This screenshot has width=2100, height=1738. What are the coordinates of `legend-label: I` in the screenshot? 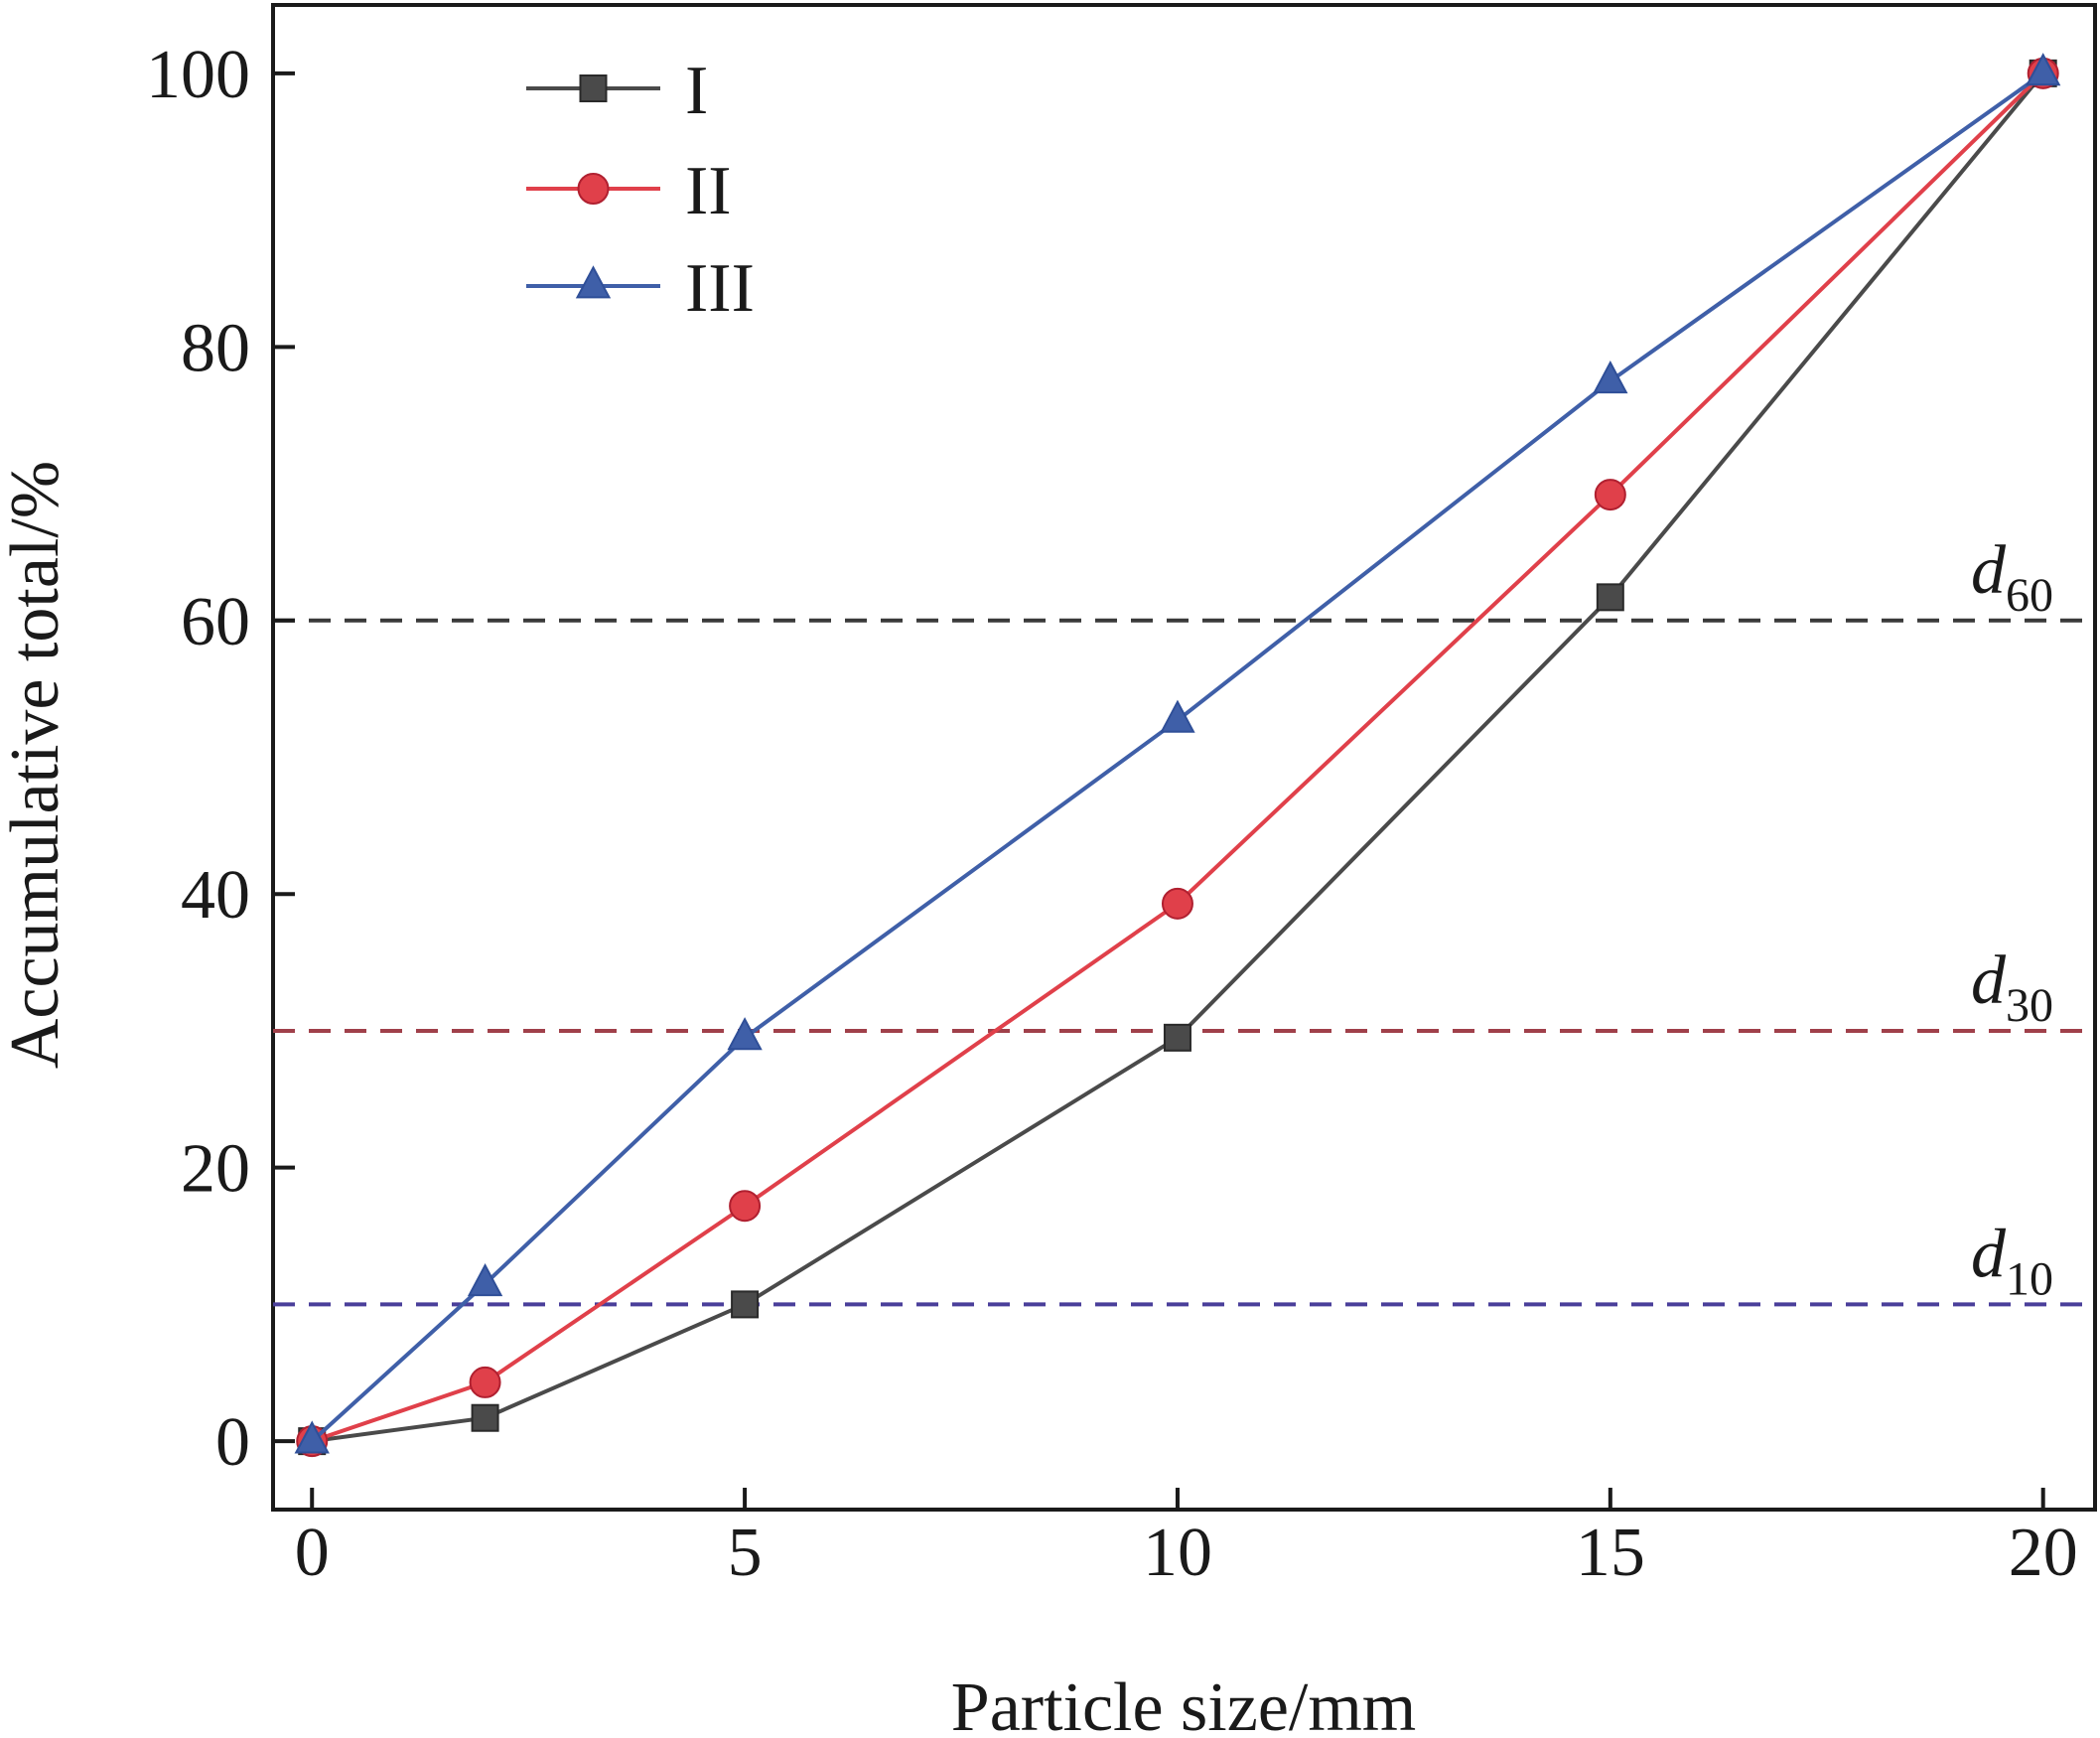 It's located at (696, 91).